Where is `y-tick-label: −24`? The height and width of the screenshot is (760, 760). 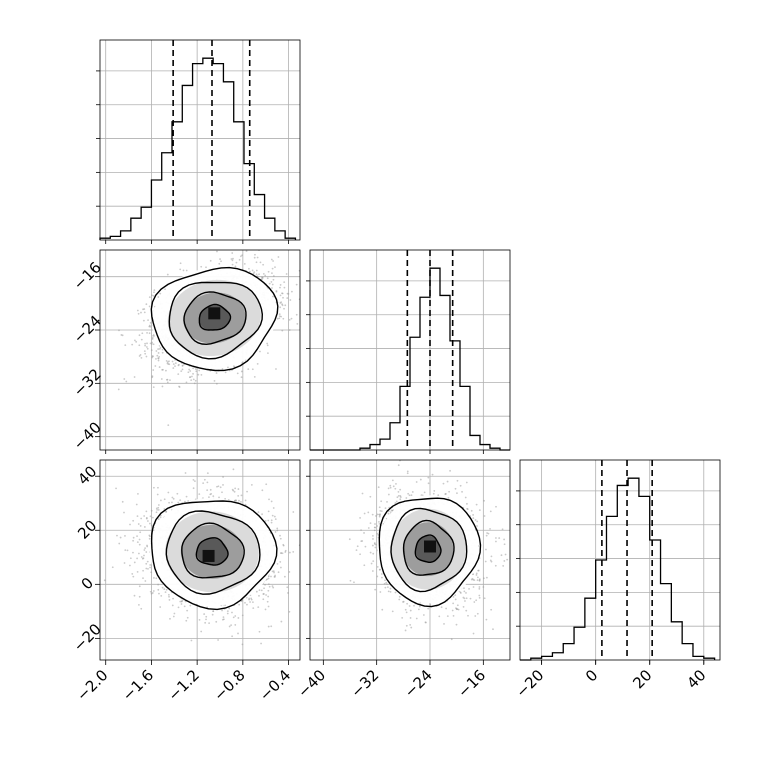
y-tick-label: −24 is located at coordinates (87, 329).